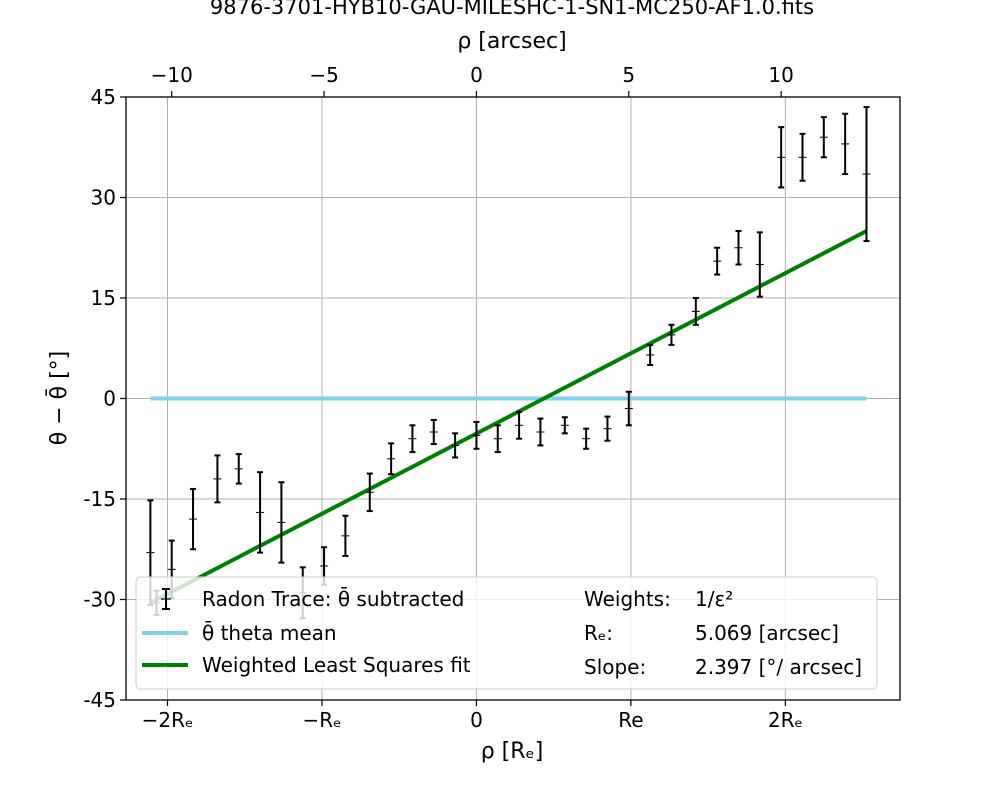 This screenshot has width=1000, height=800. What do you see at coordinates (166, 599) in the screenshot?
I see `legend-marker-radon-trace` at bounding box center [166, 599].